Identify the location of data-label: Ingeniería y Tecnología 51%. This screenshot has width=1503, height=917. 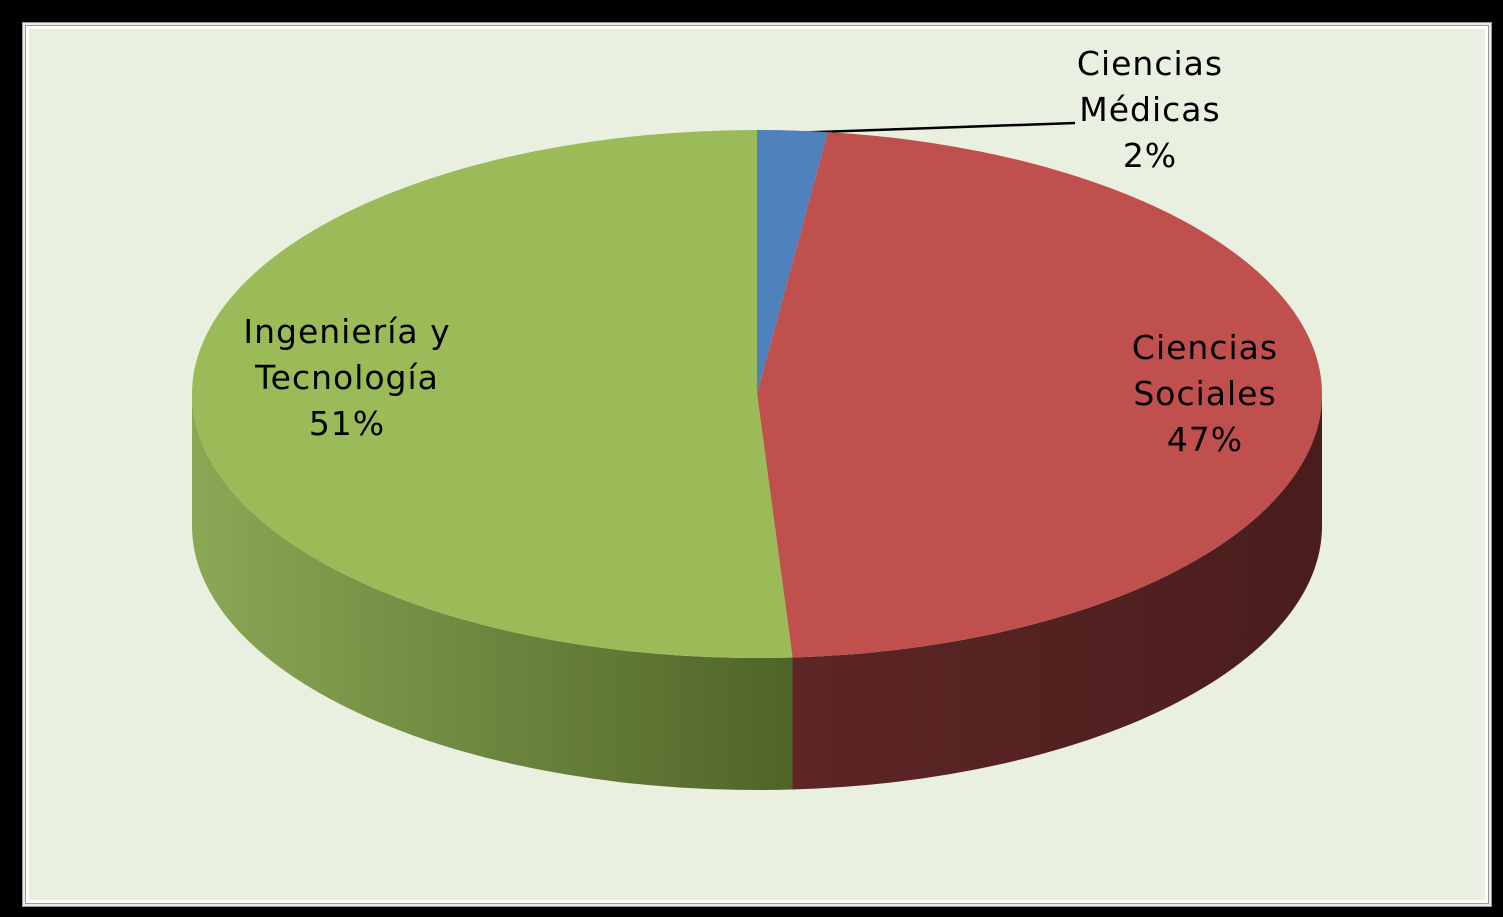
(347, 378).